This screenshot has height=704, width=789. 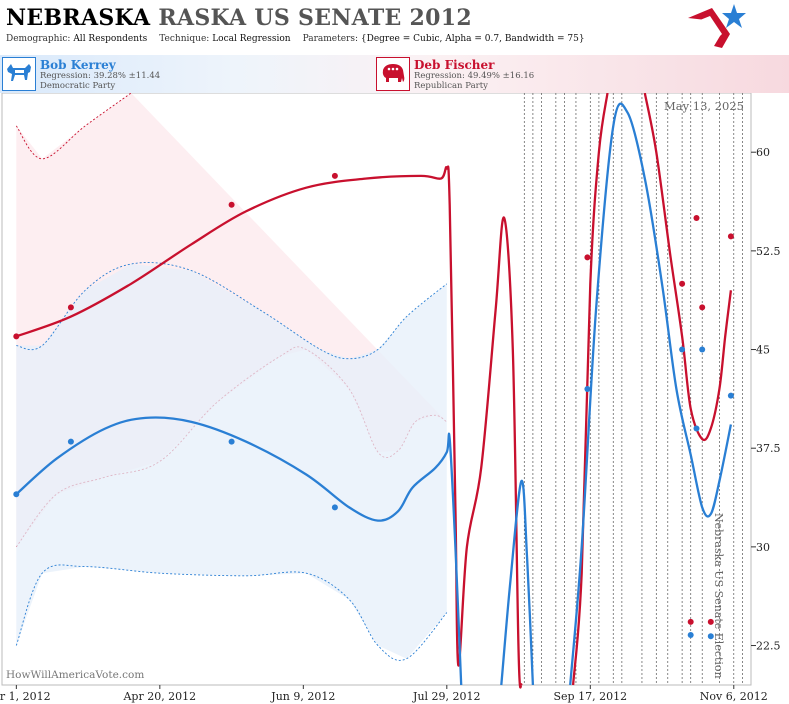 What do you see at coordinates (591, 696) in the screenshot?
I see `x-tick-label: Sep 17, 2012` at bounding box center [591, 696].